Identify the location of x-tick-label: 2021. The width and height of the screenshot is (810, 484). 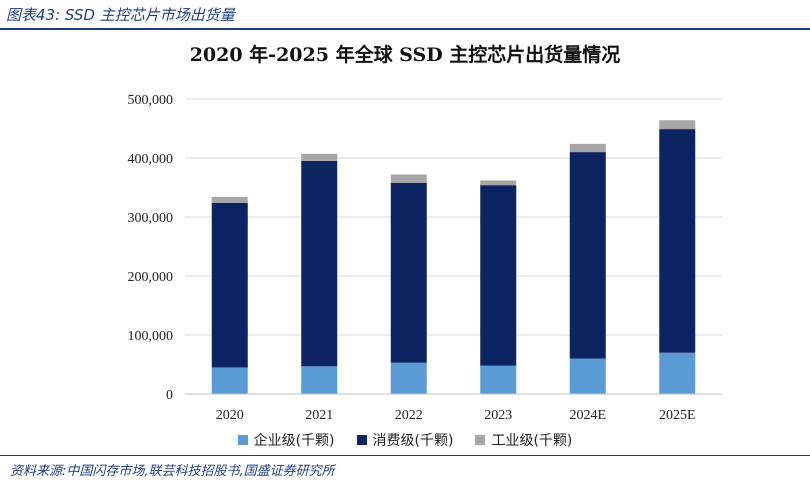
(319, 415).